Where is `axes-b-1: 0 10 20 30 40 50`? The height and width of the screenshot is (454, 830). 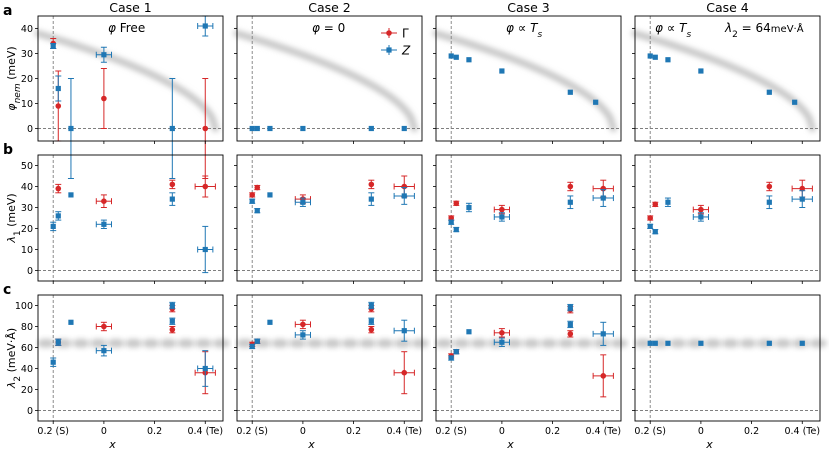
axes-b-1: 0 10 20 30 40 50 is located at coordinates (122, 219).